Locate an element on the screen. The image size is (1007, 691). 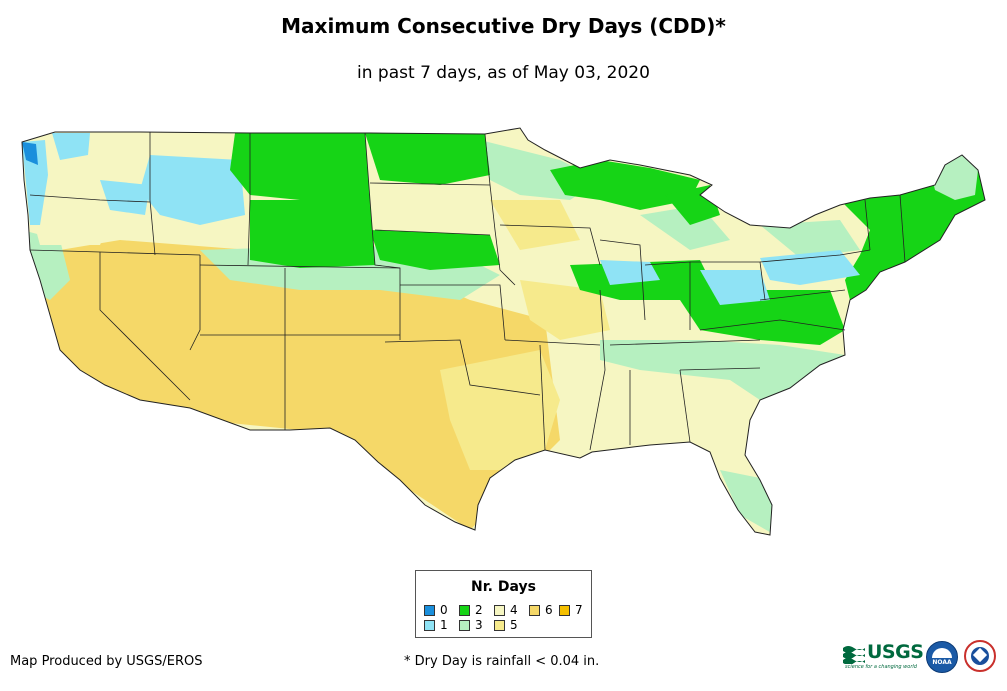
region-wisconsin-2-days is located at coordinates (625, 185).